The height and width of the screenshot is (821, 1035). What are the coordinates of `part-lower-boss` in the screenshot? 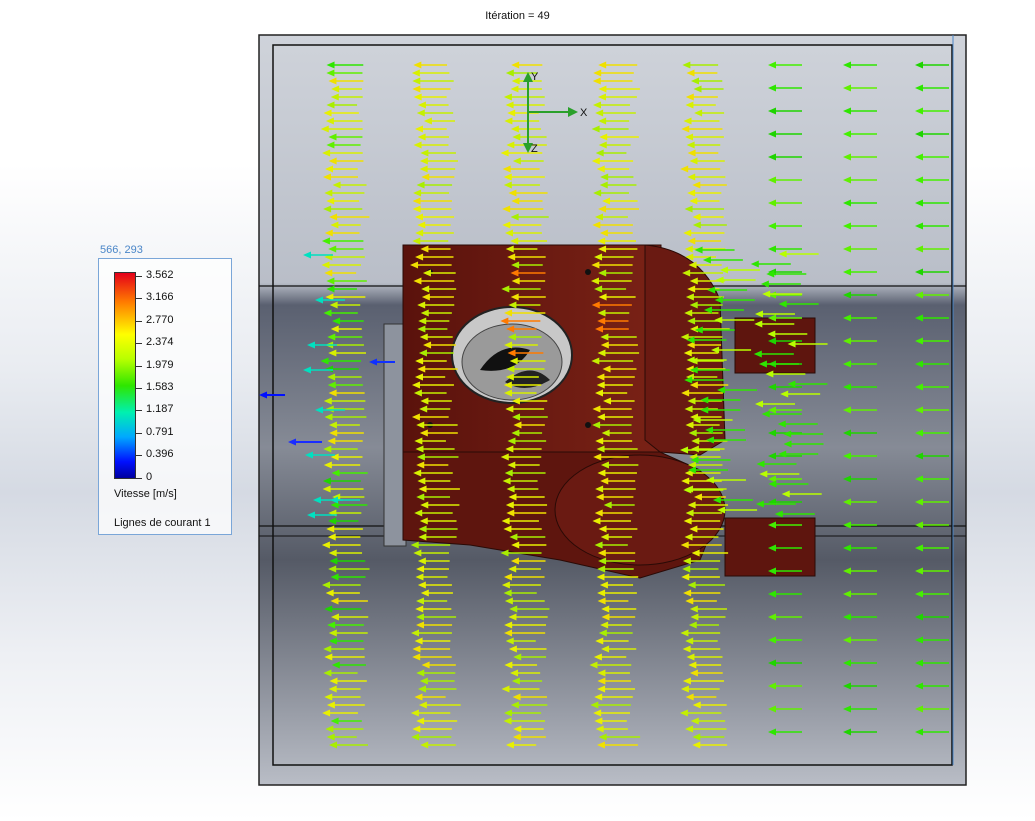 It's located at (640, 510).